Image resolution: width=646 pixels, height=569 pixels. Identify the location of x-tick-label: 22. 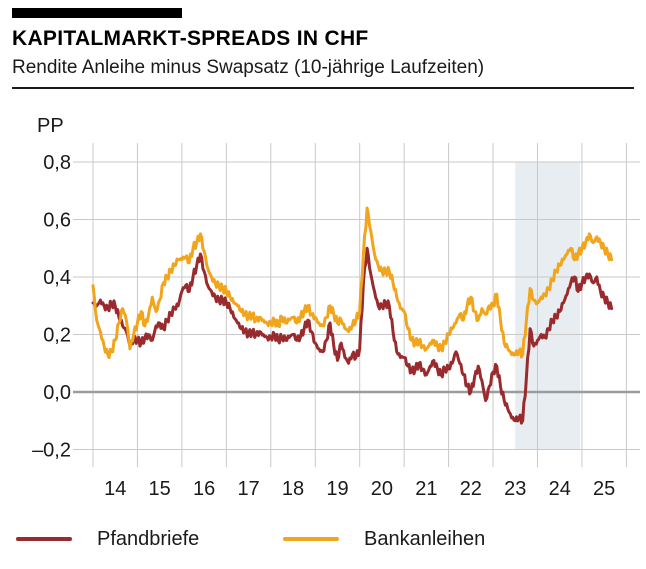
(471, 489).